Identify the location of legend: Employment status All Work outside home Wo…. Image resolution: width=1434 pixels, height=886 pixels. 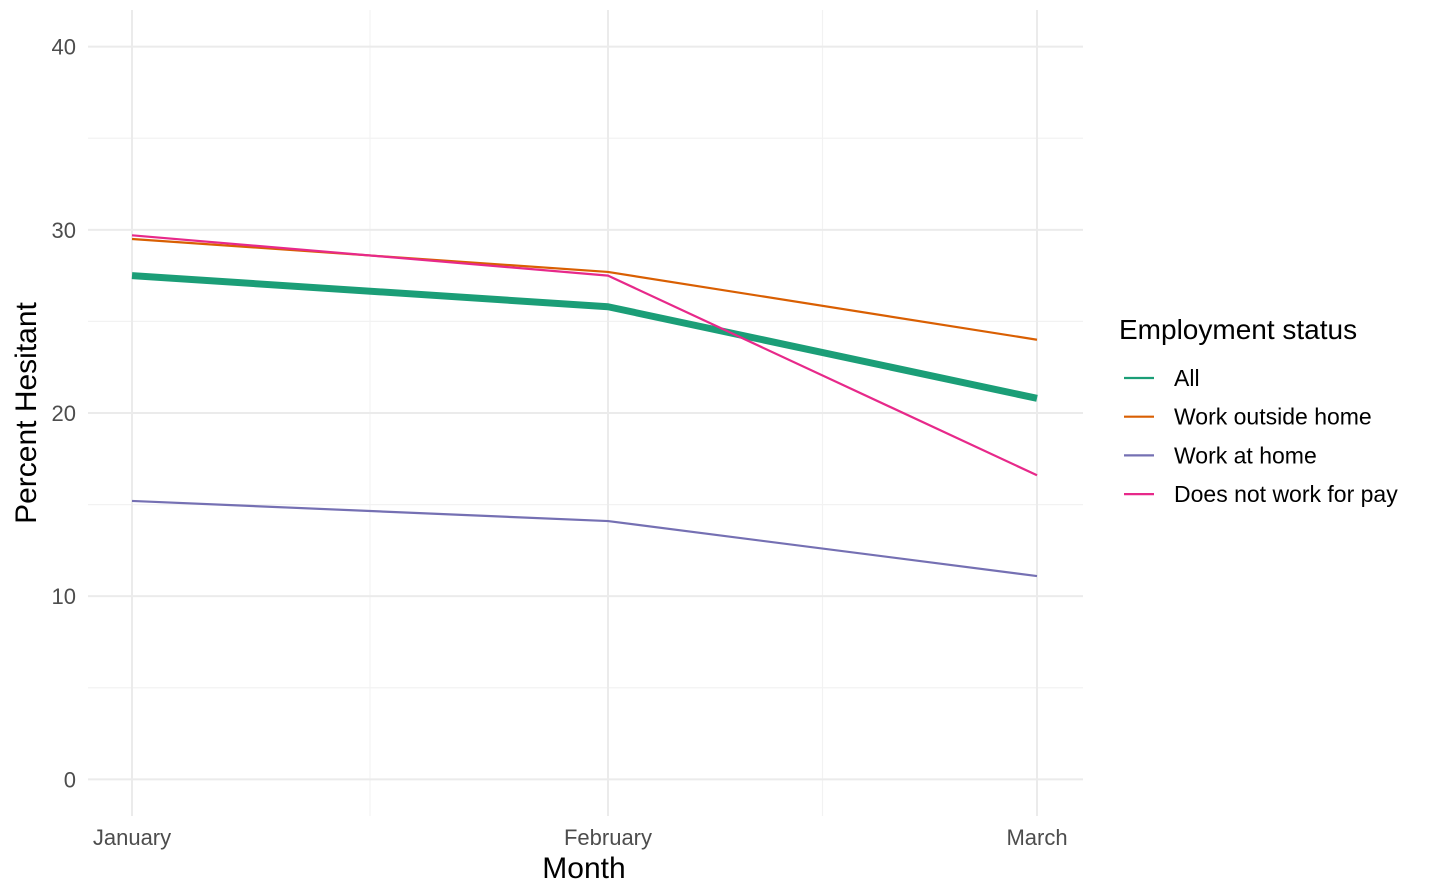
(1258, 410).